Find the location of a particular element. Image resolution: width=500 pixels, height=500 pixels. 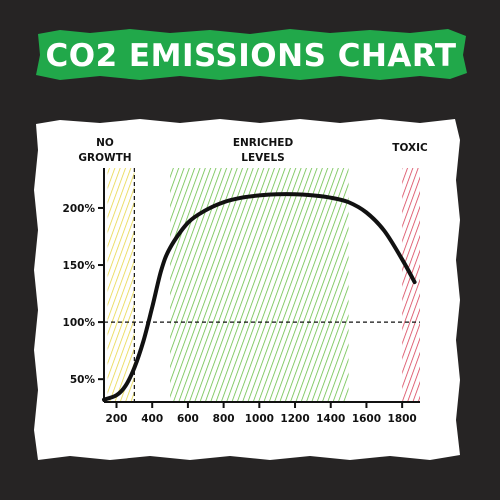

x-tick-label: 1400 is located at coordinates (330, 419).